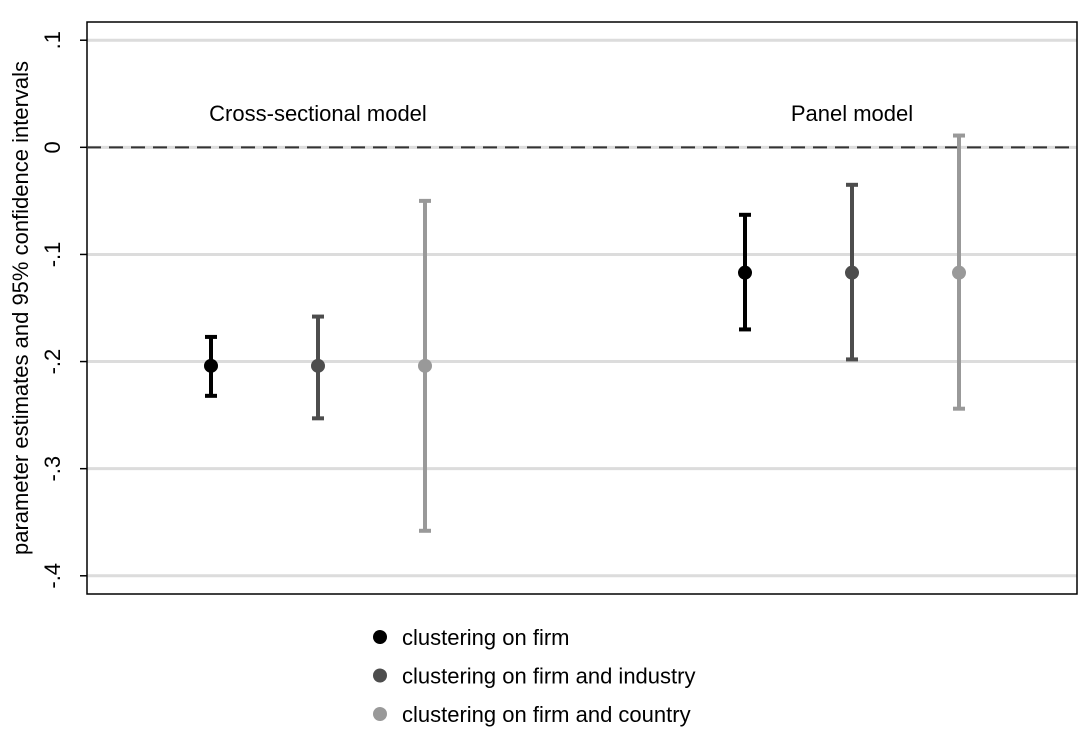 The width and height of the screenshot is (1078, 731). I want to click on y-tick-label: -.1, so click(52, 255).